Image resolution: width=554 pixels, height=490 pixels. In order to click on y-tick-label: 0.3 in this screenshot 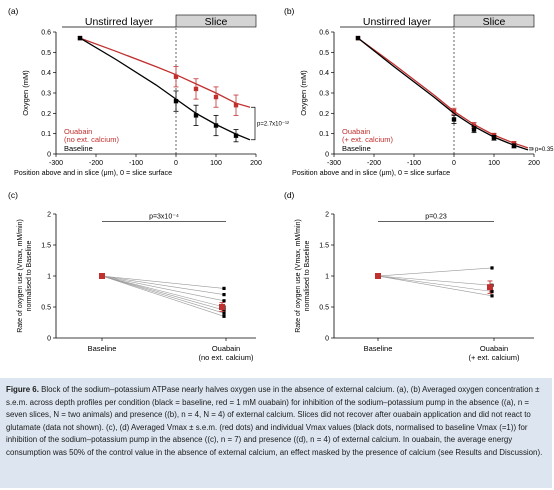, I will do `click(46, 94)`.